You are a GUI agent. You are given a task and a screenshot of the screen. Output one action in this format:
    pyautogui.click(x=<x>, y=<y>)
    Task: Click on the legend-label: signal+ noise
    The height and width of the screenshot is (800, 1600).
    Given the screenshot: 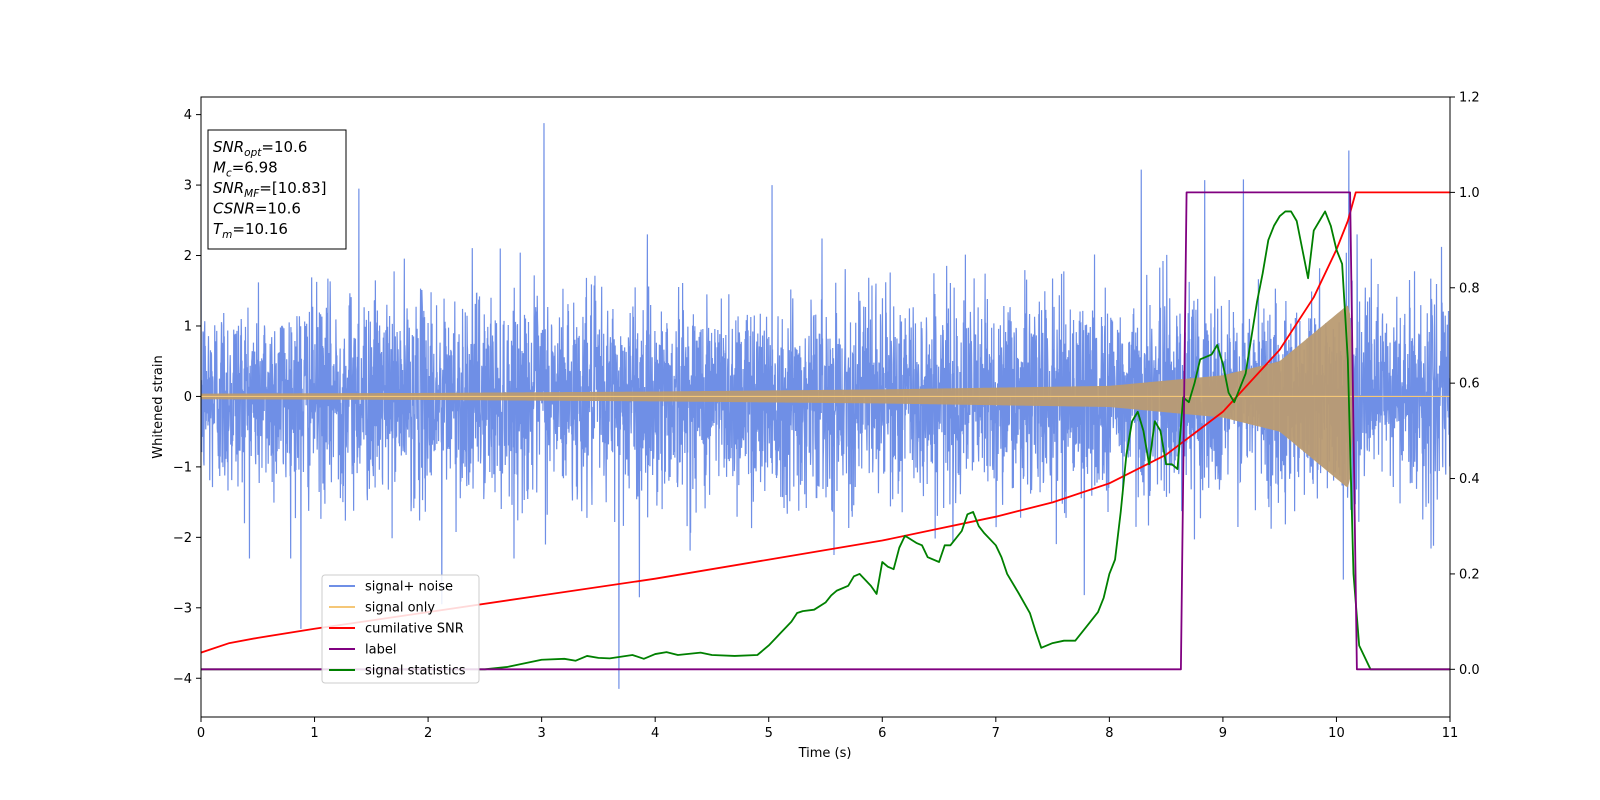 What is the action you would take?
    pyautogui.click(x=409, y=587)
    